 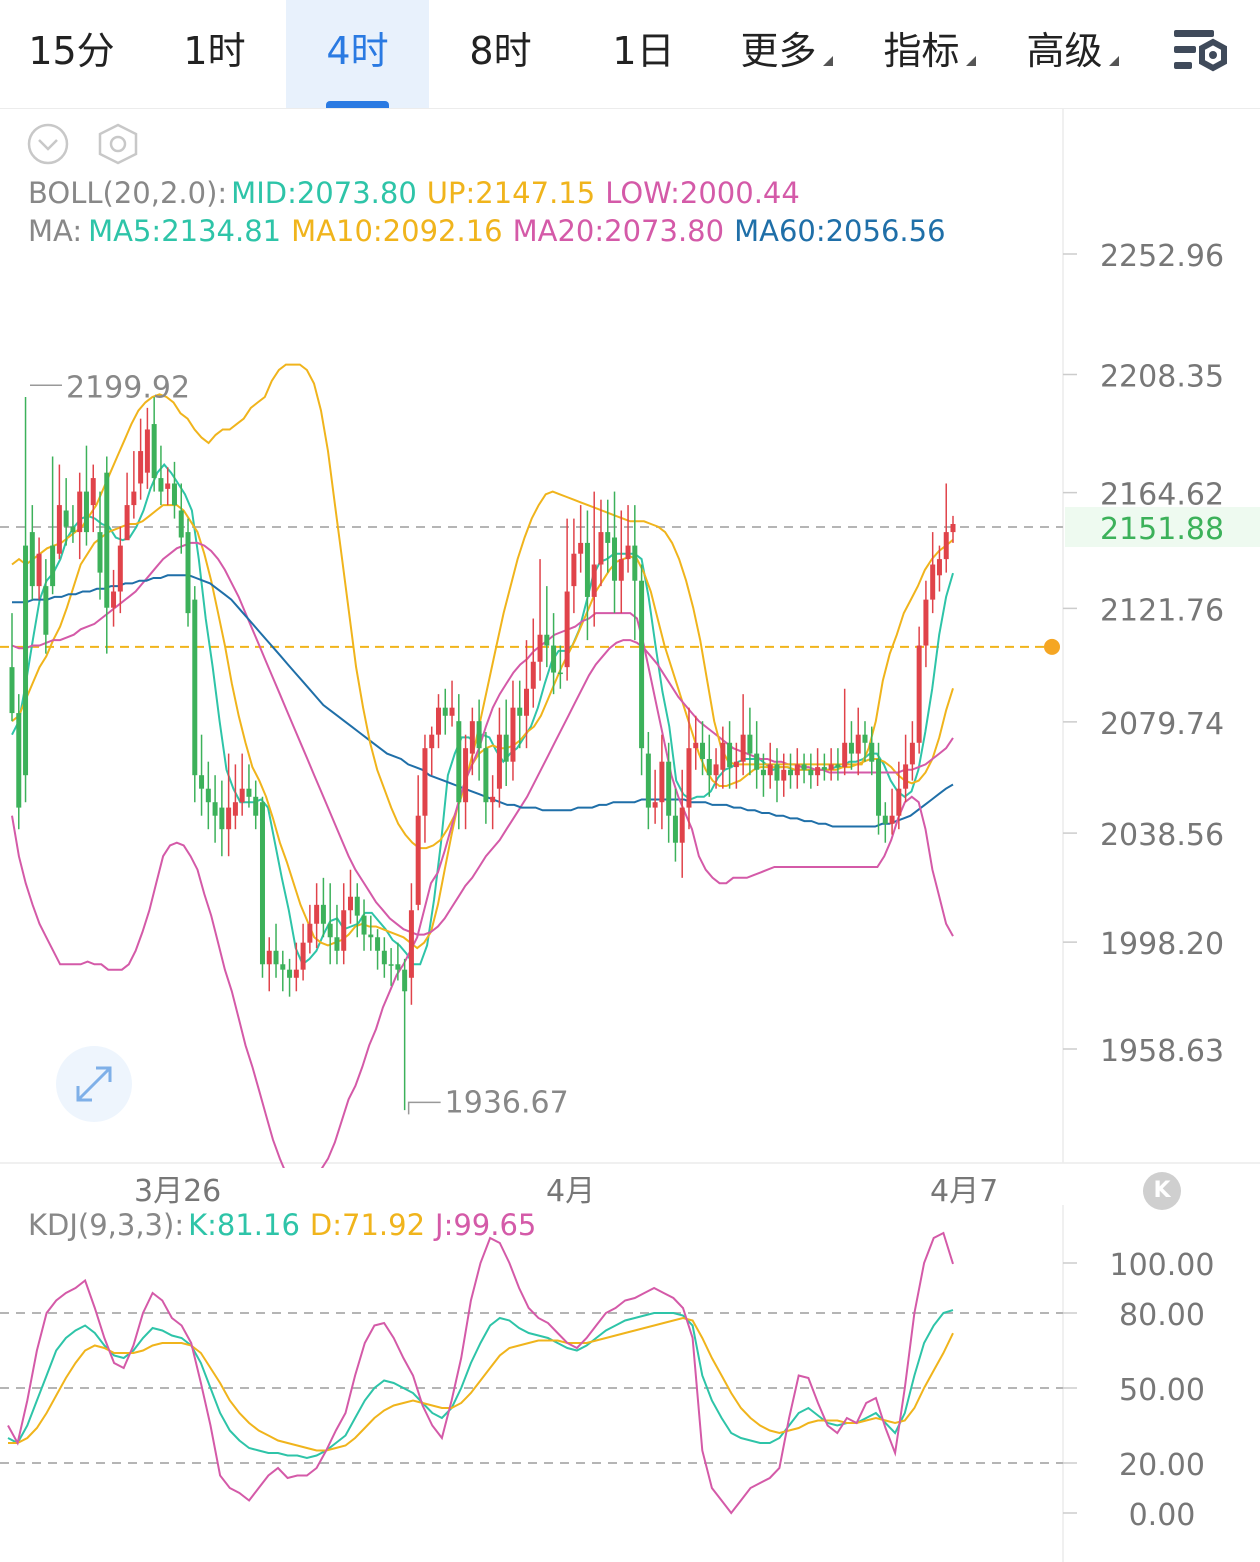 What do you see at coordinates (1200, 53) in the screenshot?
I see `chart-settings-icon` at bounding box center [1200, 53].